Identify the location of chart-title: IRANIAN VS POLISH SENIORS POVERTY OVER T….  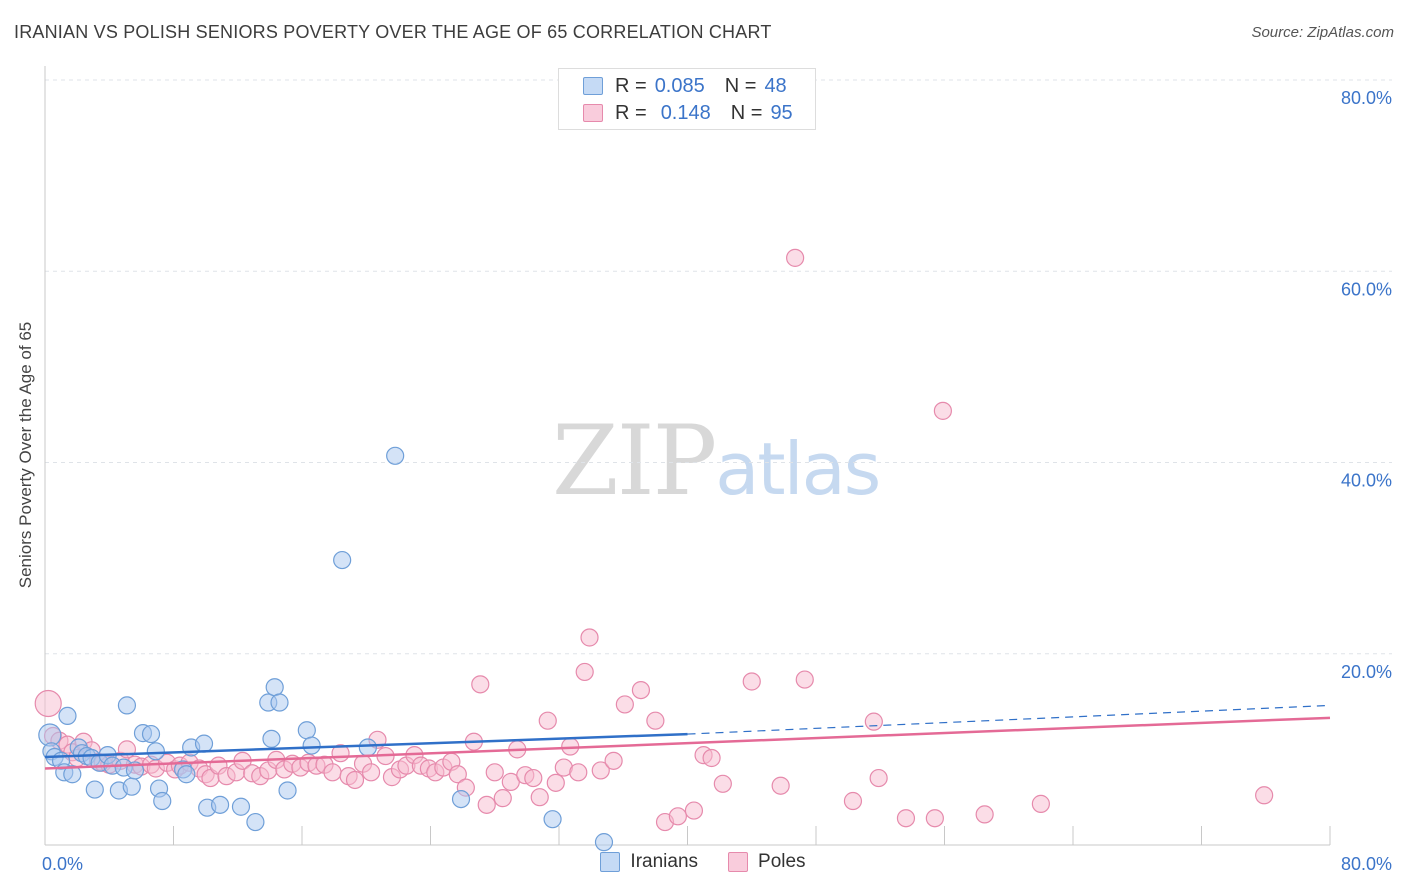
(393, 32).